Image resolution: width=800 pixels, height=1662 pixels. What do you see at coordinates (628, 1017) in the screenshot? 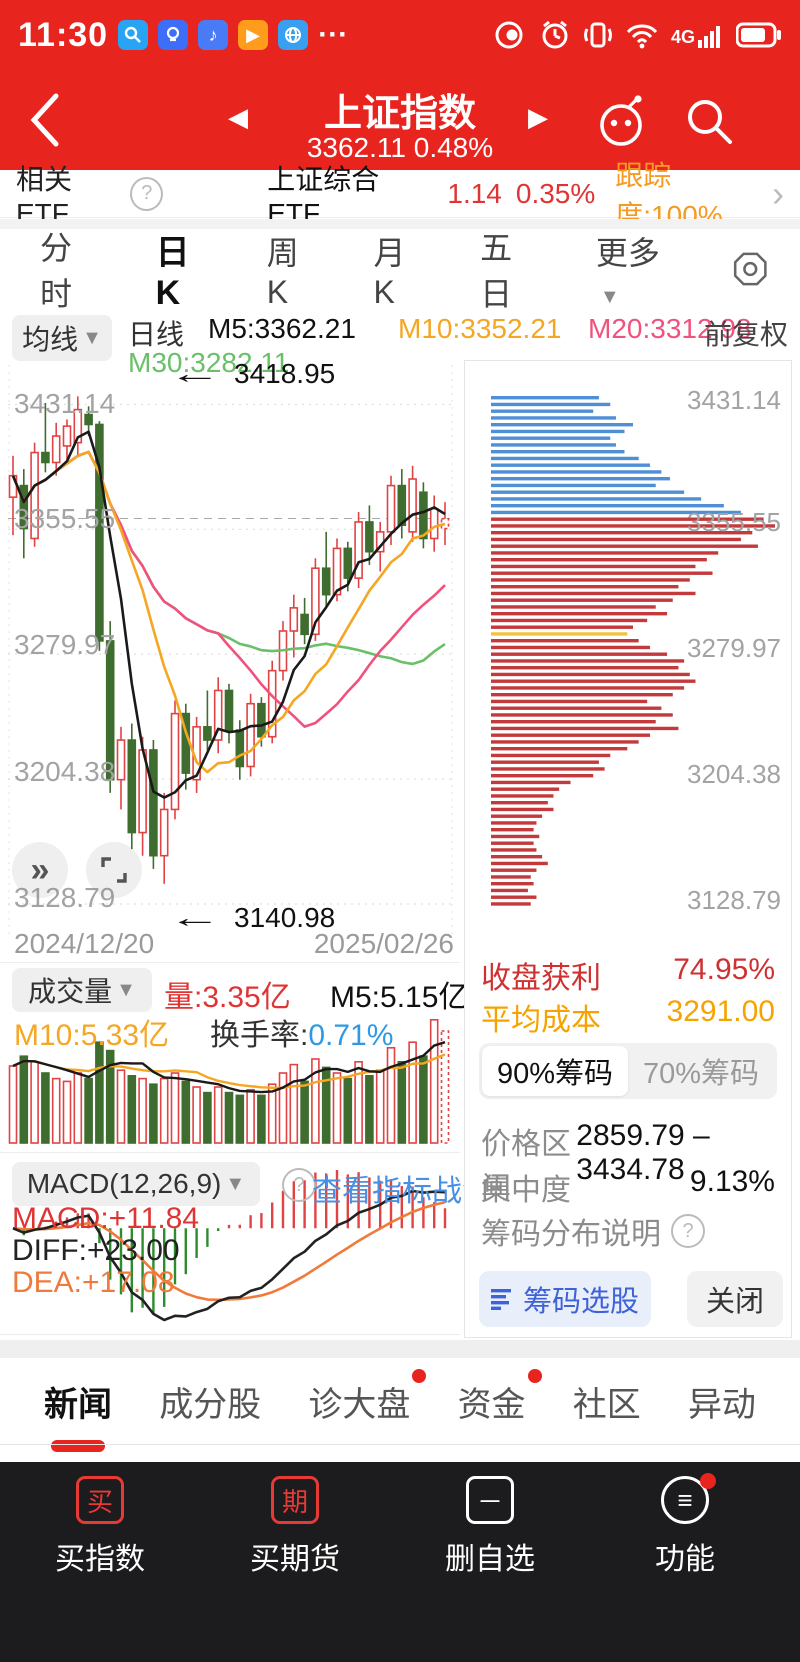
I see `avg-cost-row: 平均成本 3291.00` at bounding box center [628, 1017].